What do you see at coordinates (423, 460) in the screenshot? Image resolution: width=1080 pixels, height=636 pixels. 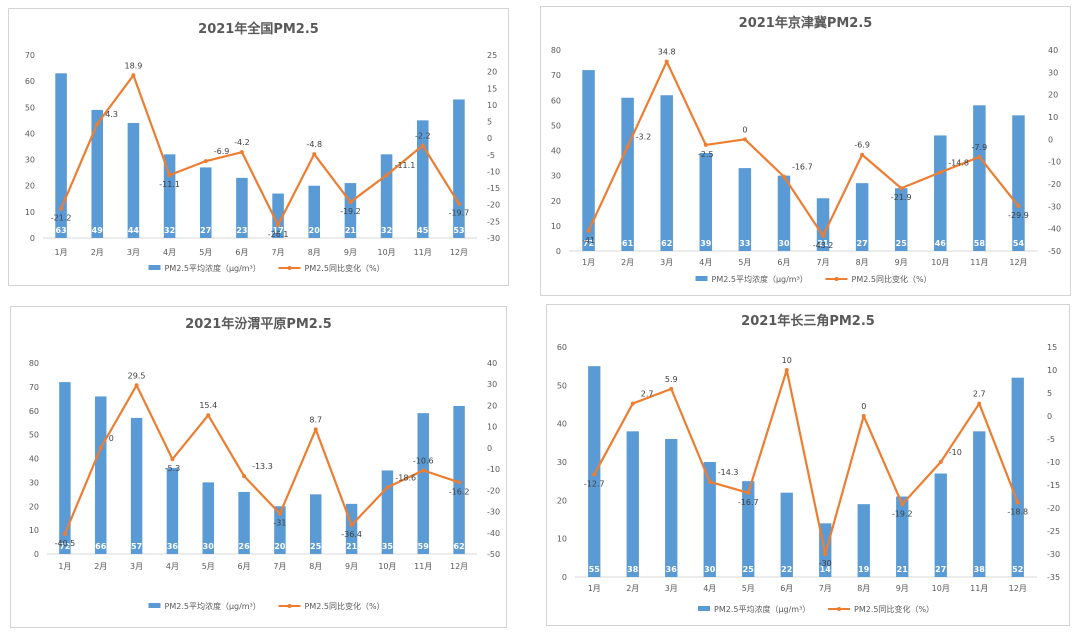 I see `line-value-label: -10.6` at bounding box center [423, 460].